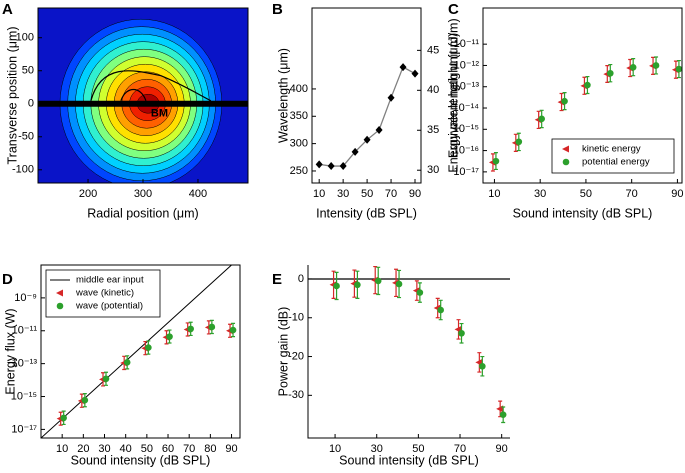 The image size is (685, 473). Describe the element at coordinates (453, 9) in the screenshot. I see `panel-letter: C` at that location.